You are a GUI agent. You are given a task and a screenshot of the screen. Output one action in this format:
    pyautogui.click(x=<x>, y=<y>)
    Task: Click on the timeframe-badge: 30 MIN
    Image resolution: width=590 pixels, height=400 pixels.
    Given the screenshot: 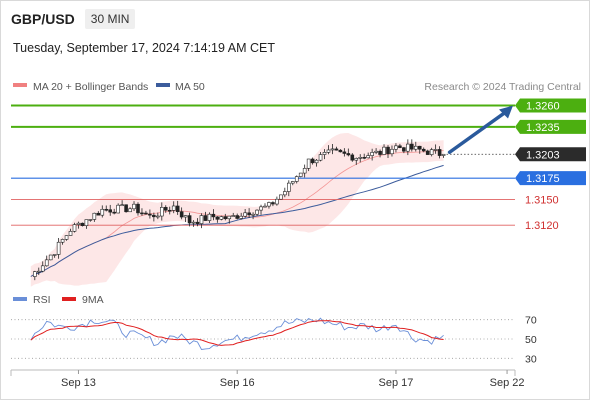 What is the action you would take?
    pyautogui.click(x=110, y=19)
    